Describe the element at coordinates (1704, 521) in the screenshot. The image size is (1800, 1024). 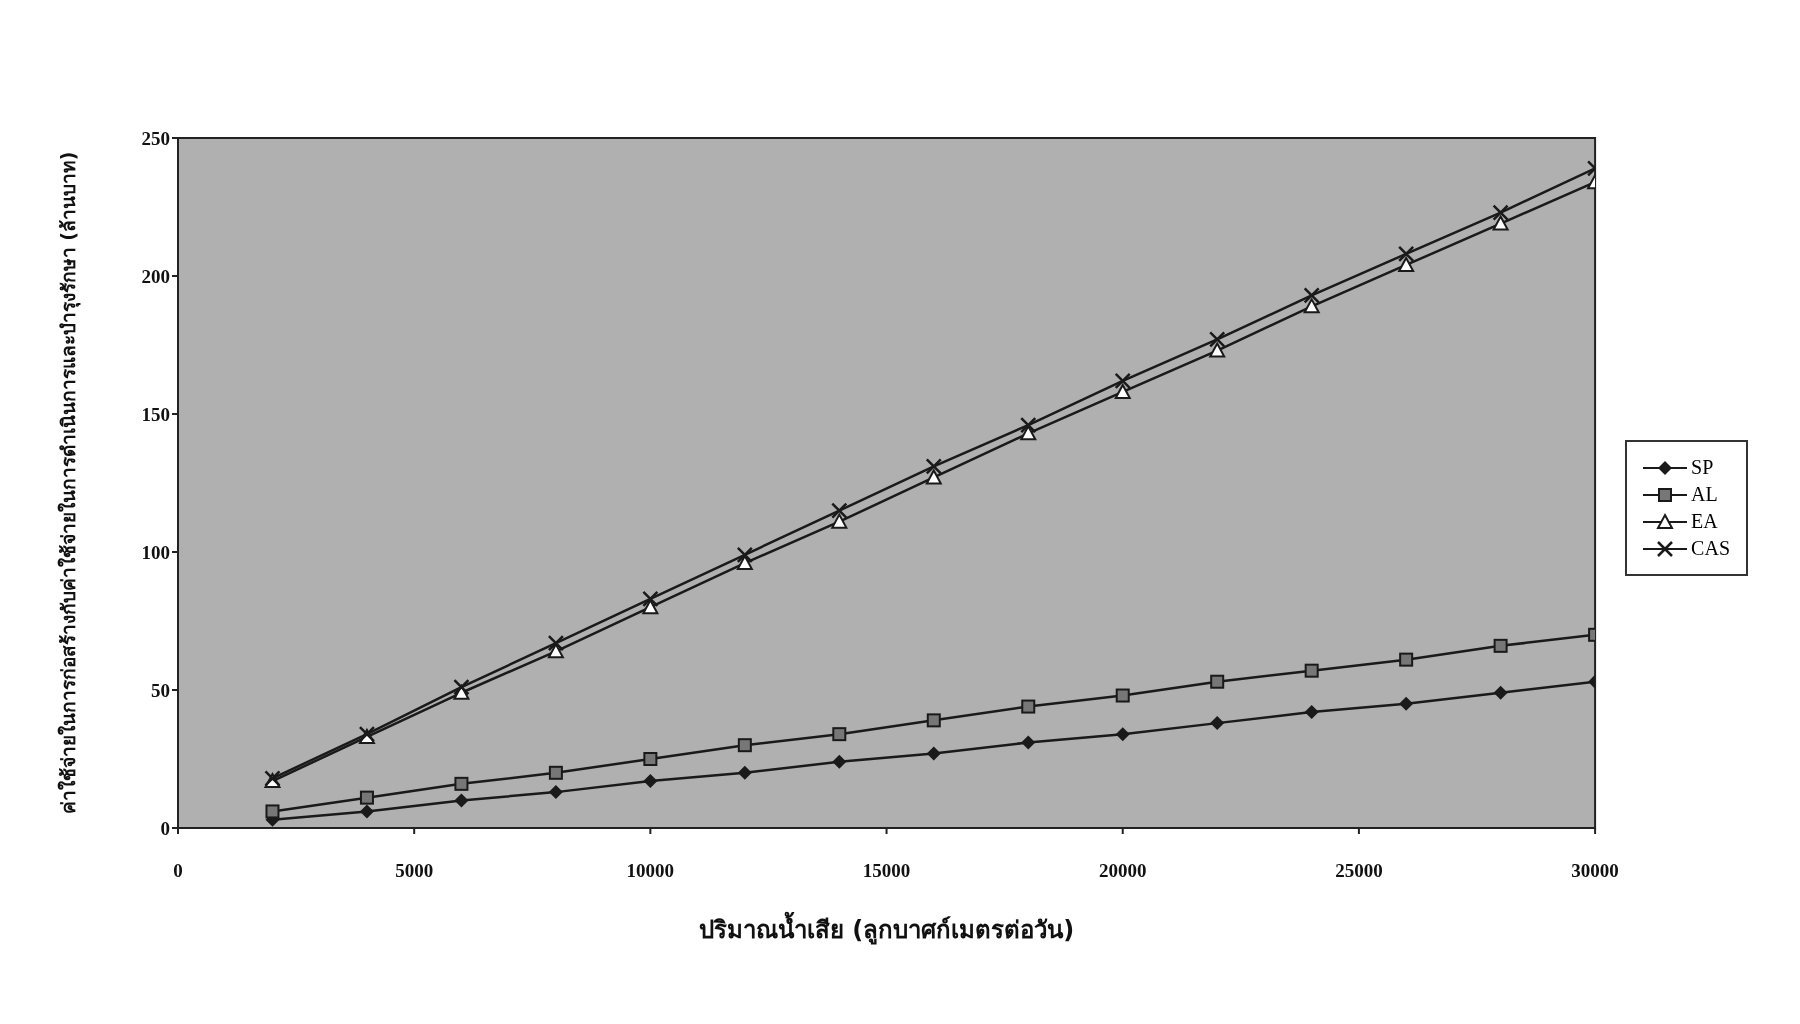
I see `legend-label: EA` at that location.